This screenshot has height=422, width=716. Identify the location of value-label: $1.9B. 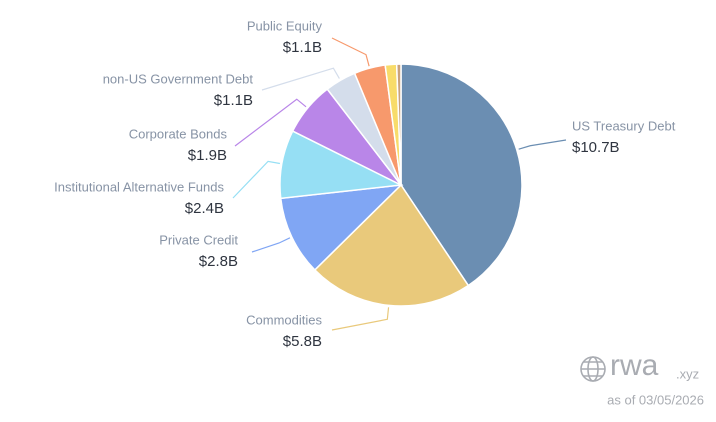
(207, 155).